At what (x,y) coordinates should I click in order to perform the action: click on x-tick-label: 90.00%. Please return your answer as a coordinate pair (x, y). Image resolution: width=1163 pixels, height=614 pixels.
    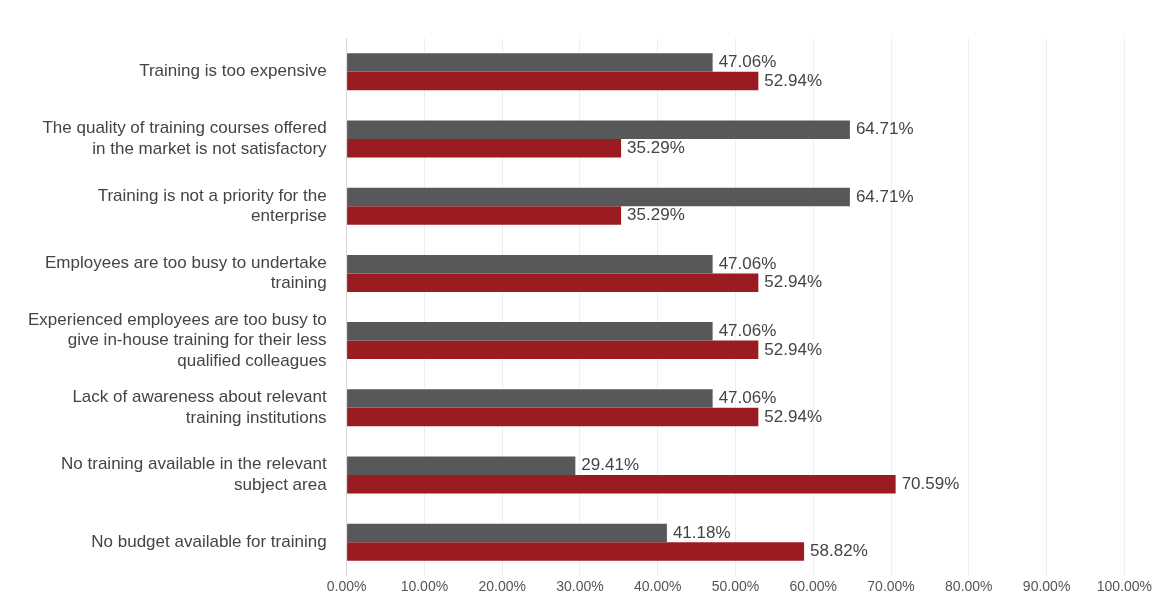
    Looking at the image, I should click on (1046, 586).